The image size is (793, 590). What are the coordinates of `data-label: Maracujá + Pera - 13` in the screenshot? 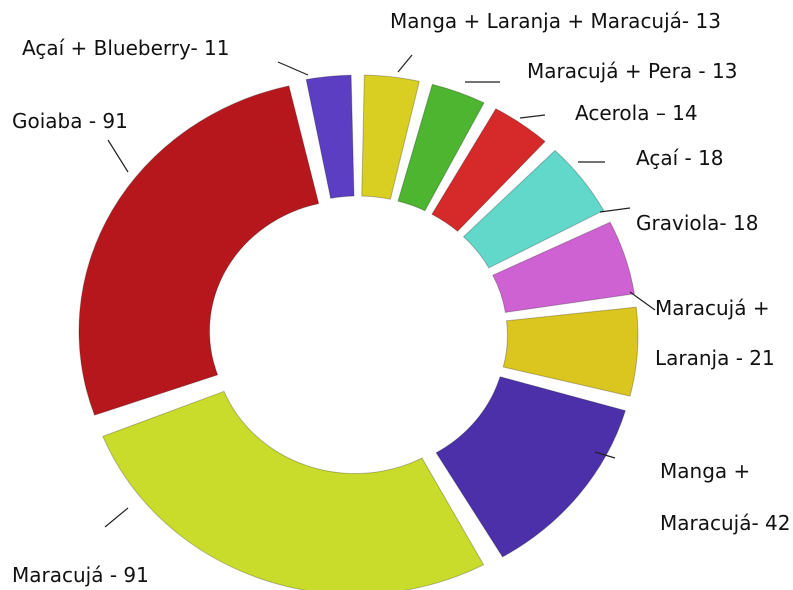 It's located at (632, 71).